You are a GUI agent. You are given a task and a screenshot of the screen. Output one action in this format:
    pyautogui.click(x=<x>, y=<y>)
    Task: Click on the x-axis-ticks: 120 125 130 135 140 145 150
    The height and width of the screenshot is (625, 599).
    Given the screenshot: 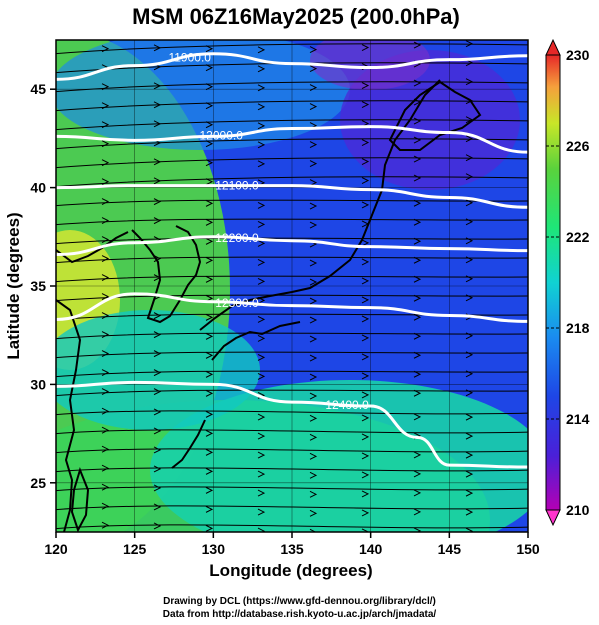 What is the action you would take?
    pyautogui.click(x=292, y=544)
    